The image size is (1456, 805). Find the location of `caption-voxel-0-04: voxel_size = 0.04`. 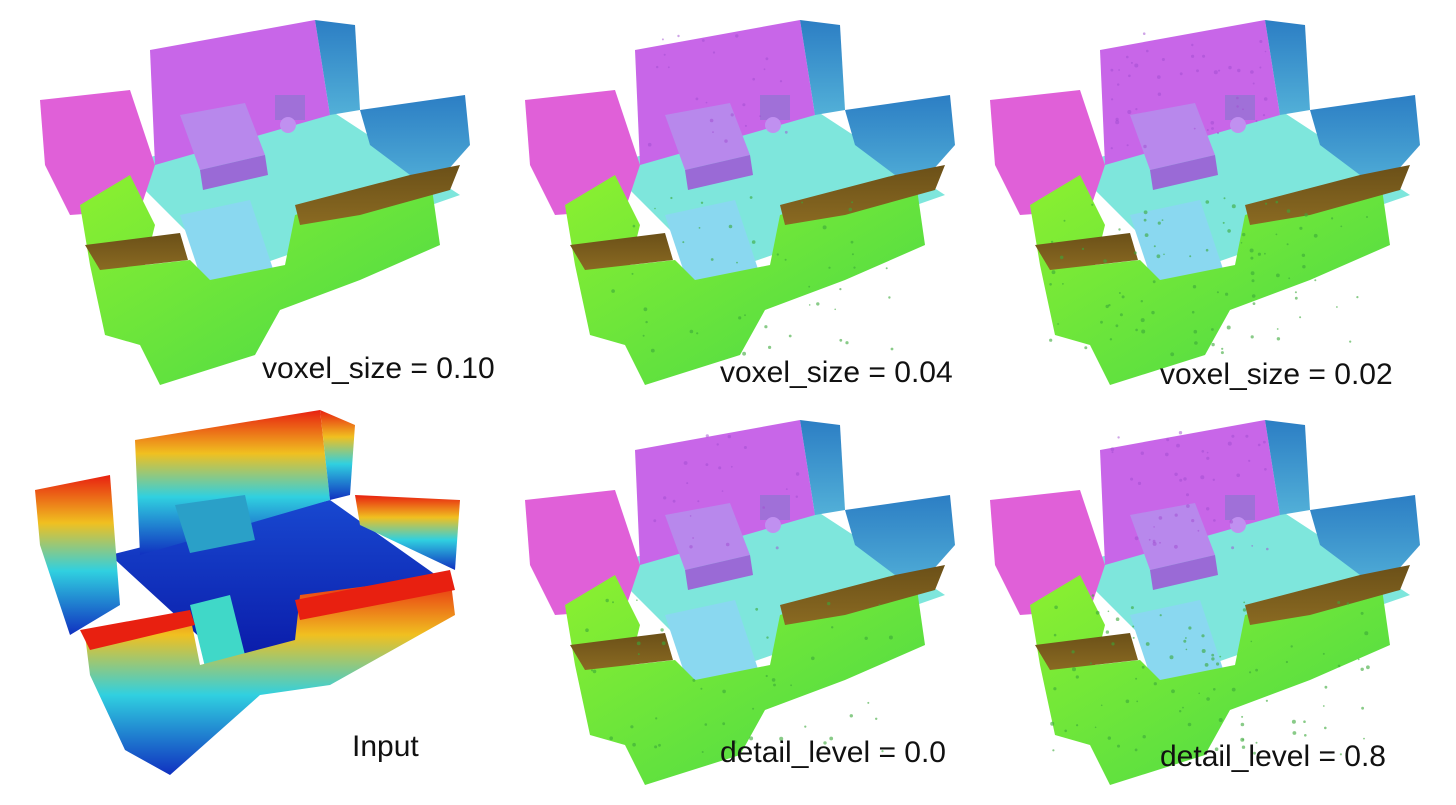

caption-voxel-0-04: voxel_size = 0.04 is located at coordinates (836, 372).